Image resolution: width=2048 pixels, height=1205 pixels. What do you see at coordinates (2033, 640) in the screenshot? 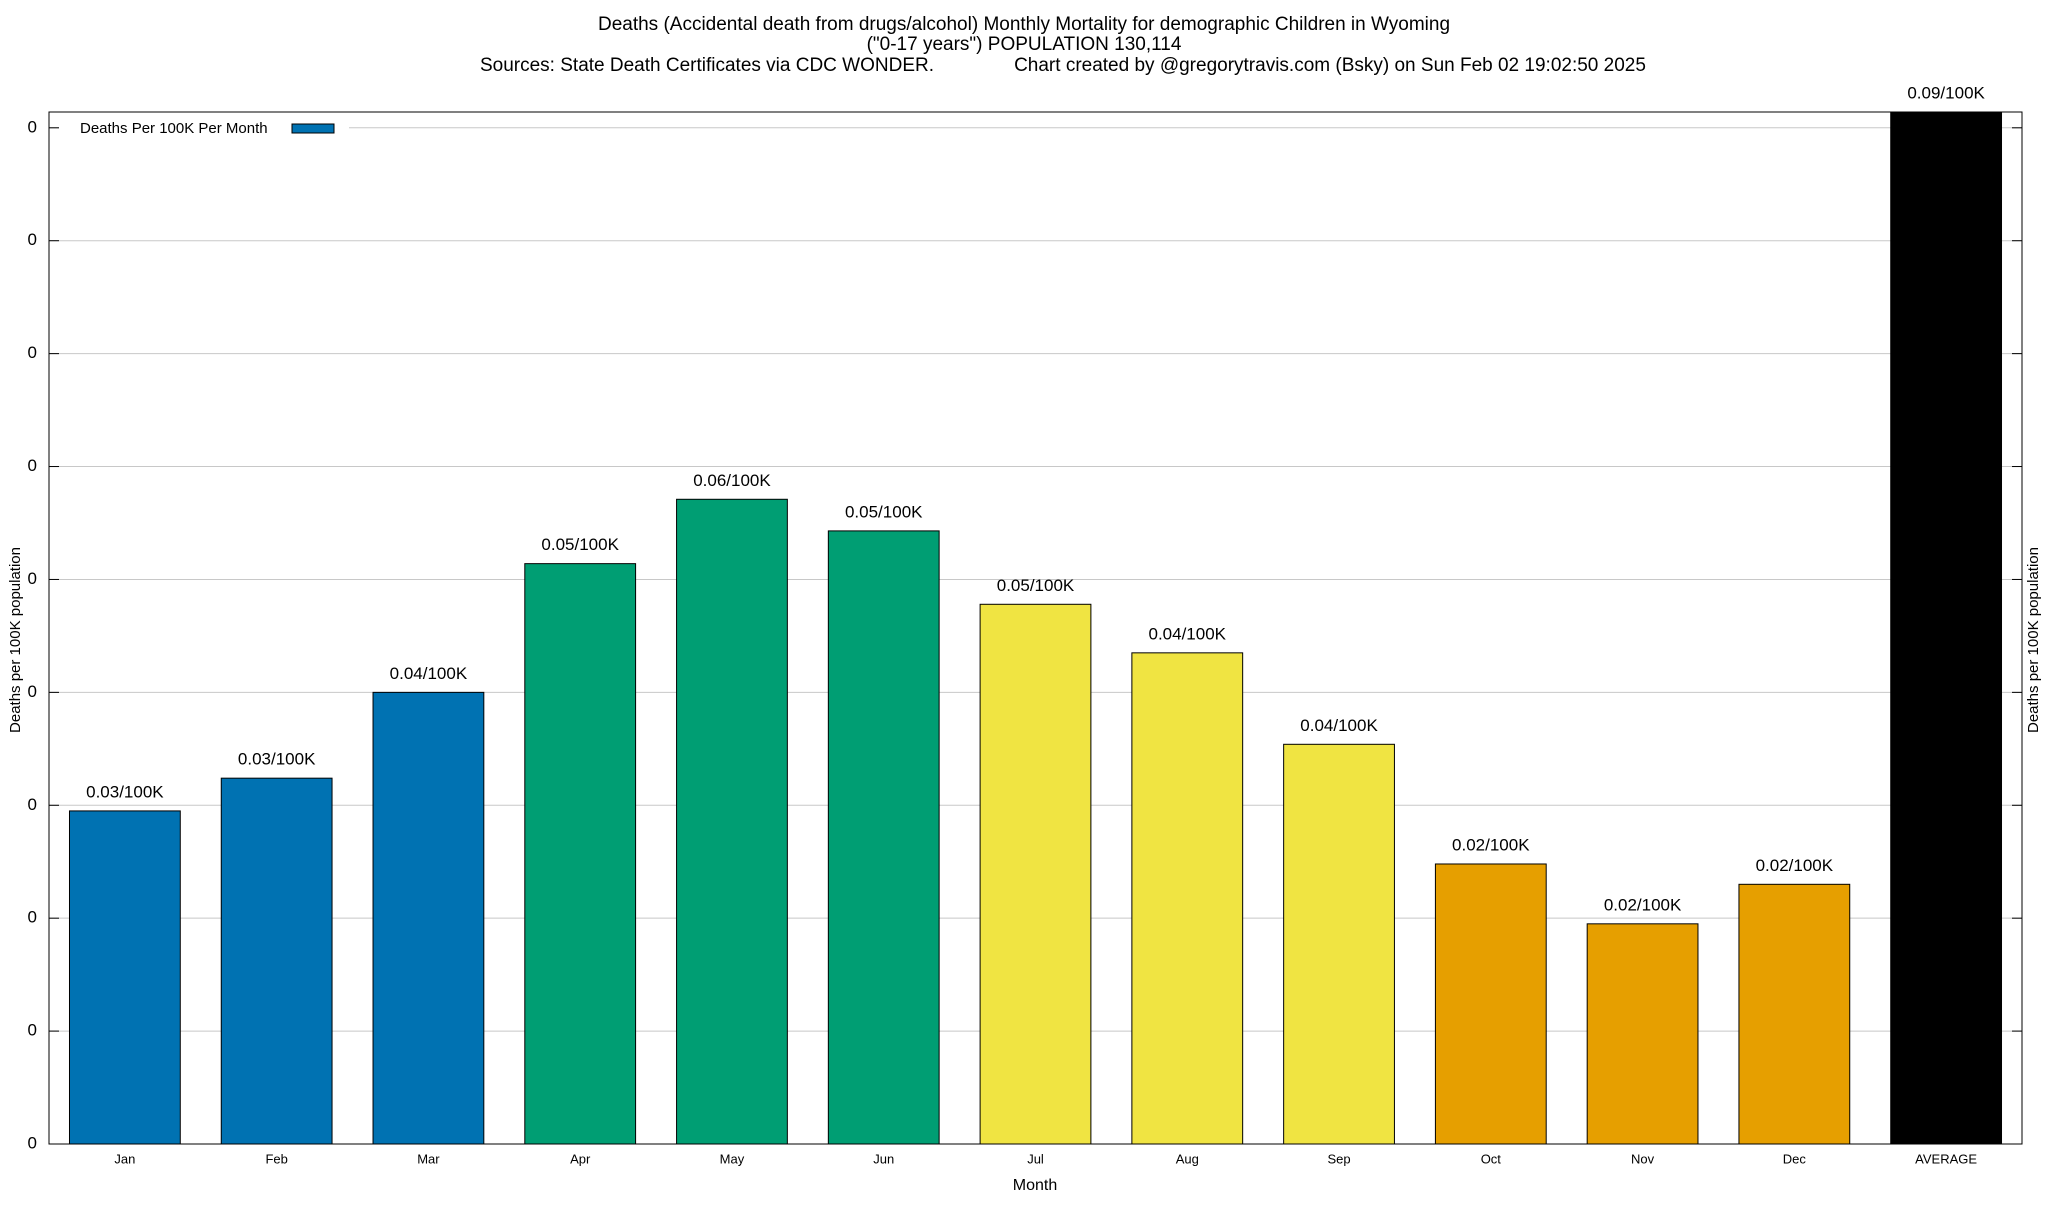
I see `y2-axis-label: Deaths per 100K population` at bounding box center [2033, 640].